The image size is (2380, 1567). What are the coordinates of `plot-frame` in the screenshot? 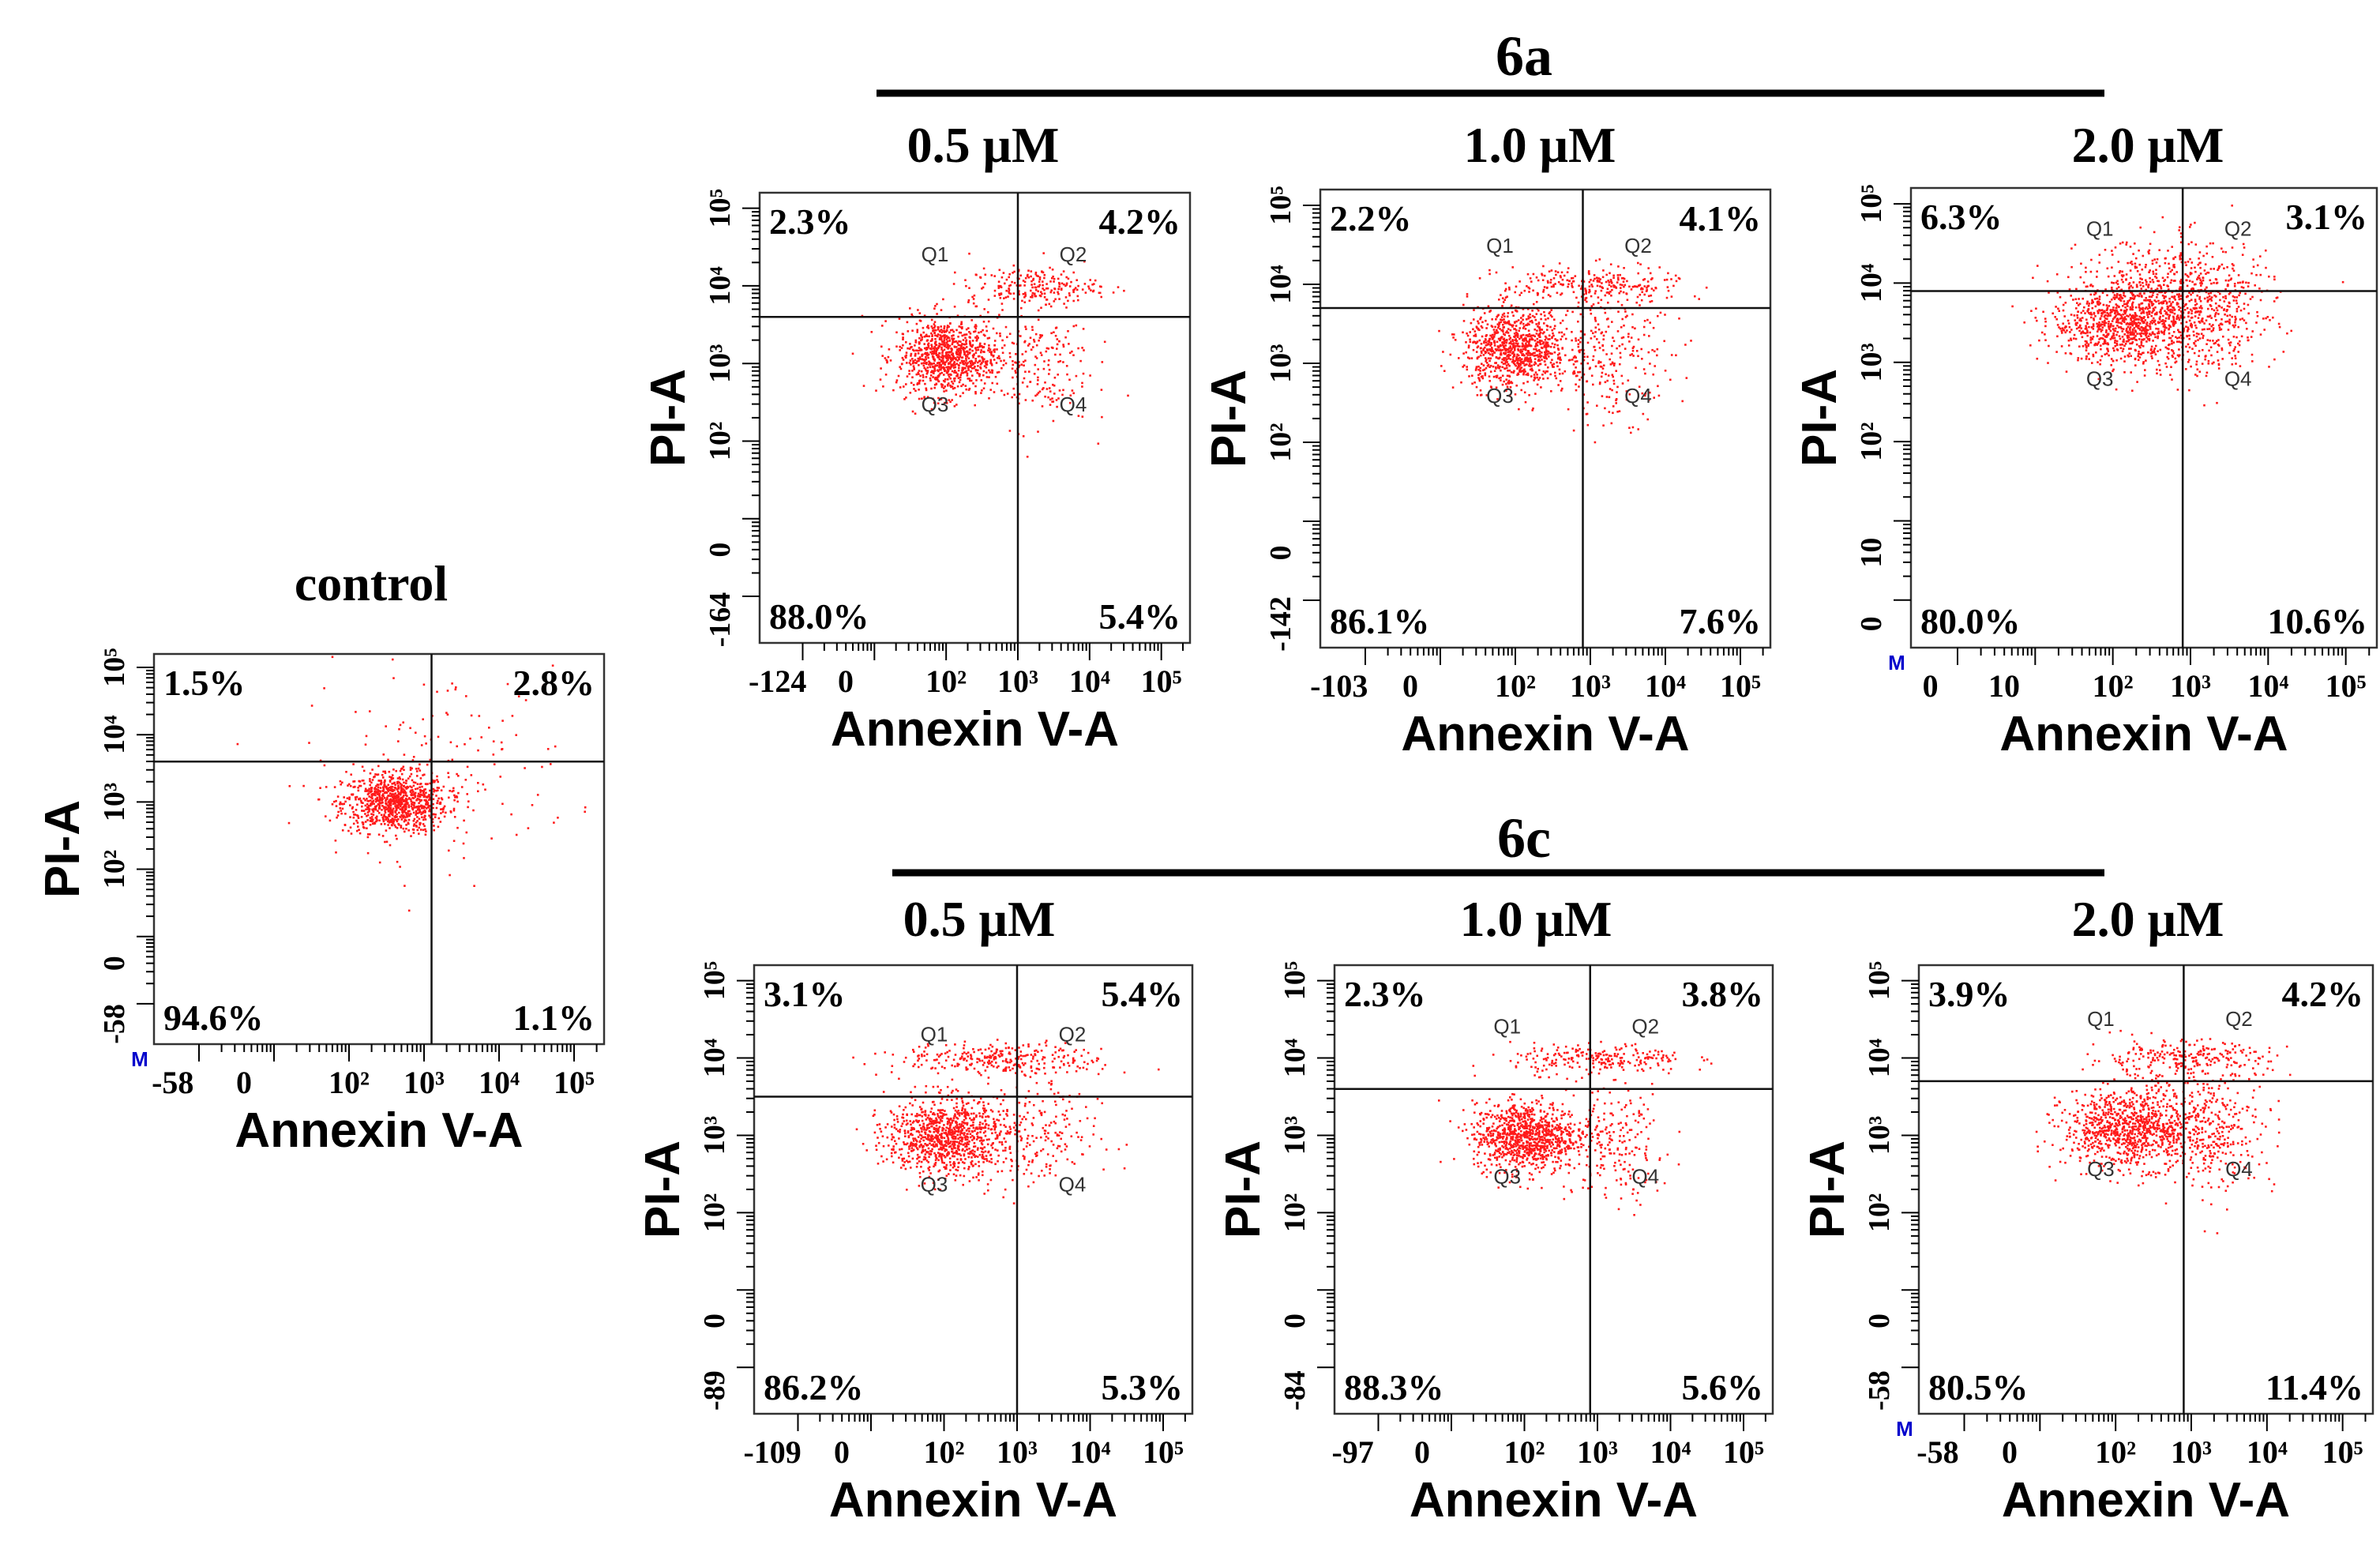 It's located at (379, 849).